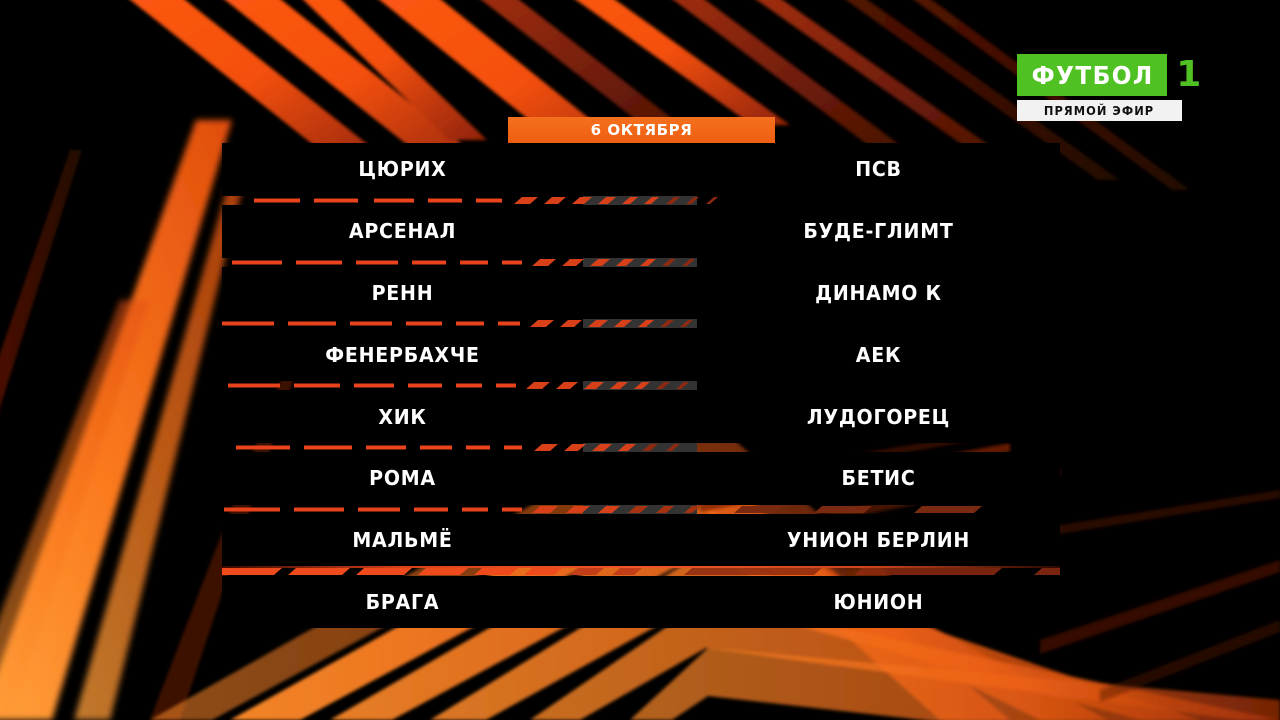  I want to click on table-bottom-rule, so click(641, 567).